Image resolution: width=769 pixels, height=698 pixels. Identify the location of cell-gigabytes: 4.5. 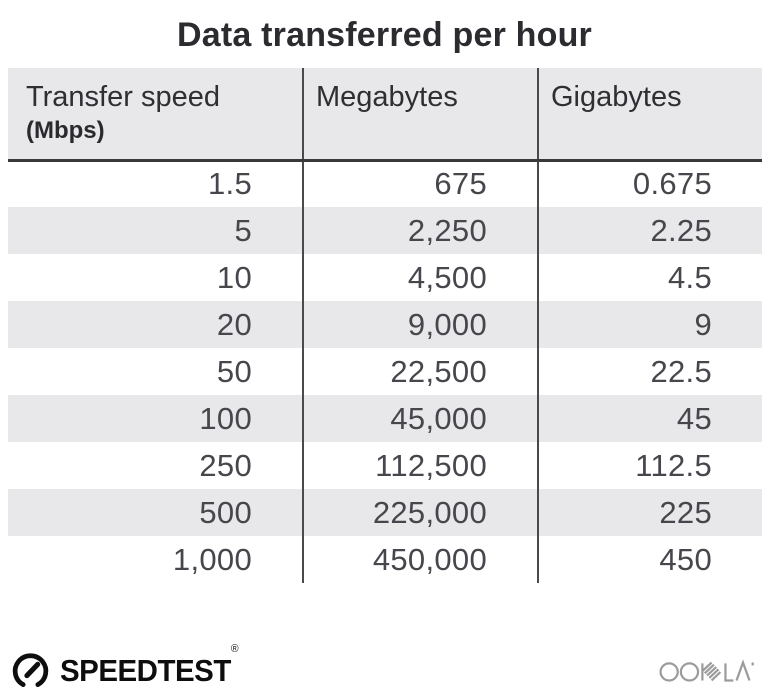
(649, 277).